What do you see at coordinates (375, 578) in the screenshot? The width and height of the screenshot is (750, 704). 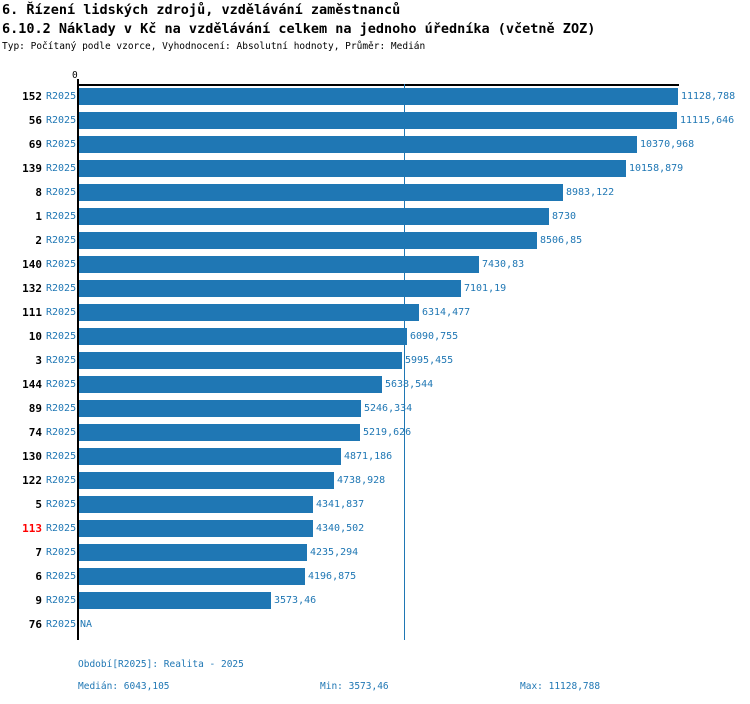 I see `table-row: 6 R2025 4196,875` at bounding box center [375, 578].